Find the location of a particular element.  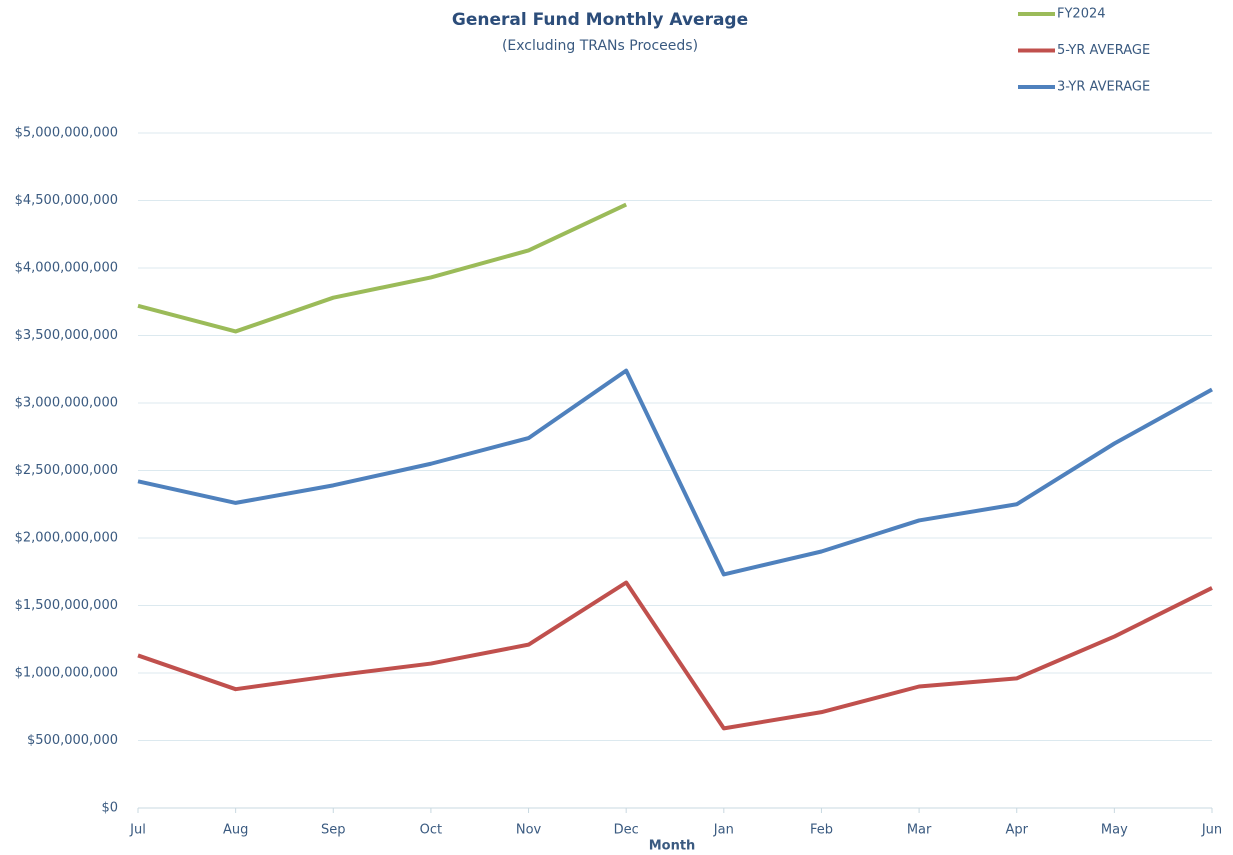

x-tick-label: Aug is located at coordinates (235, 830).